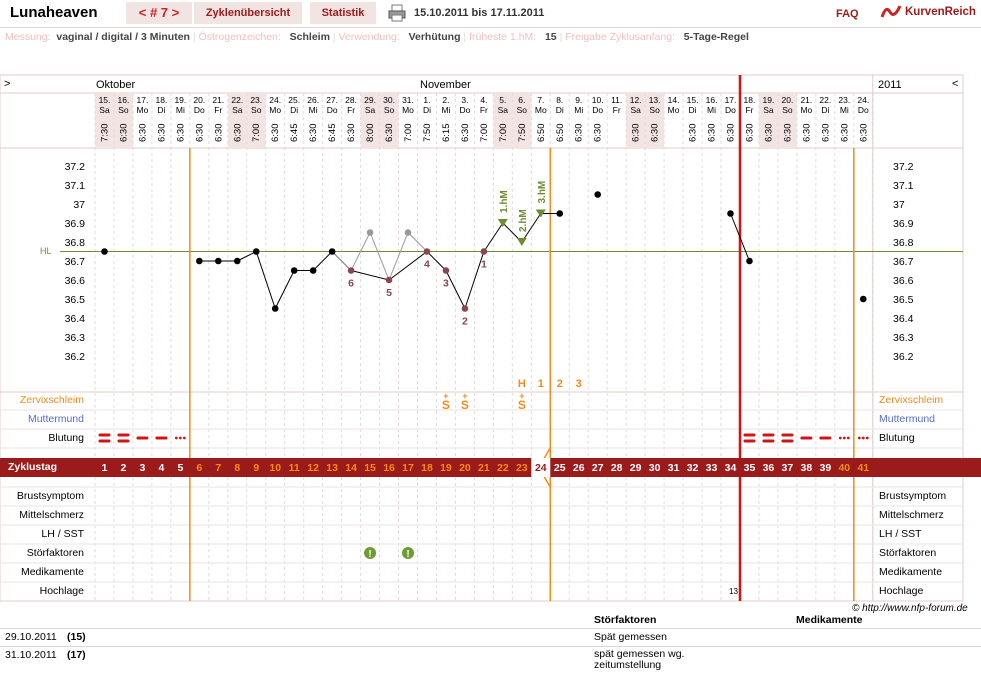 The height and width of the screenshot is (695, 981). What do you see at coordinates (239, 37) in the screenshot?
I see `info-label: Östrogenzeichen:` at bounding box center [239, 37].